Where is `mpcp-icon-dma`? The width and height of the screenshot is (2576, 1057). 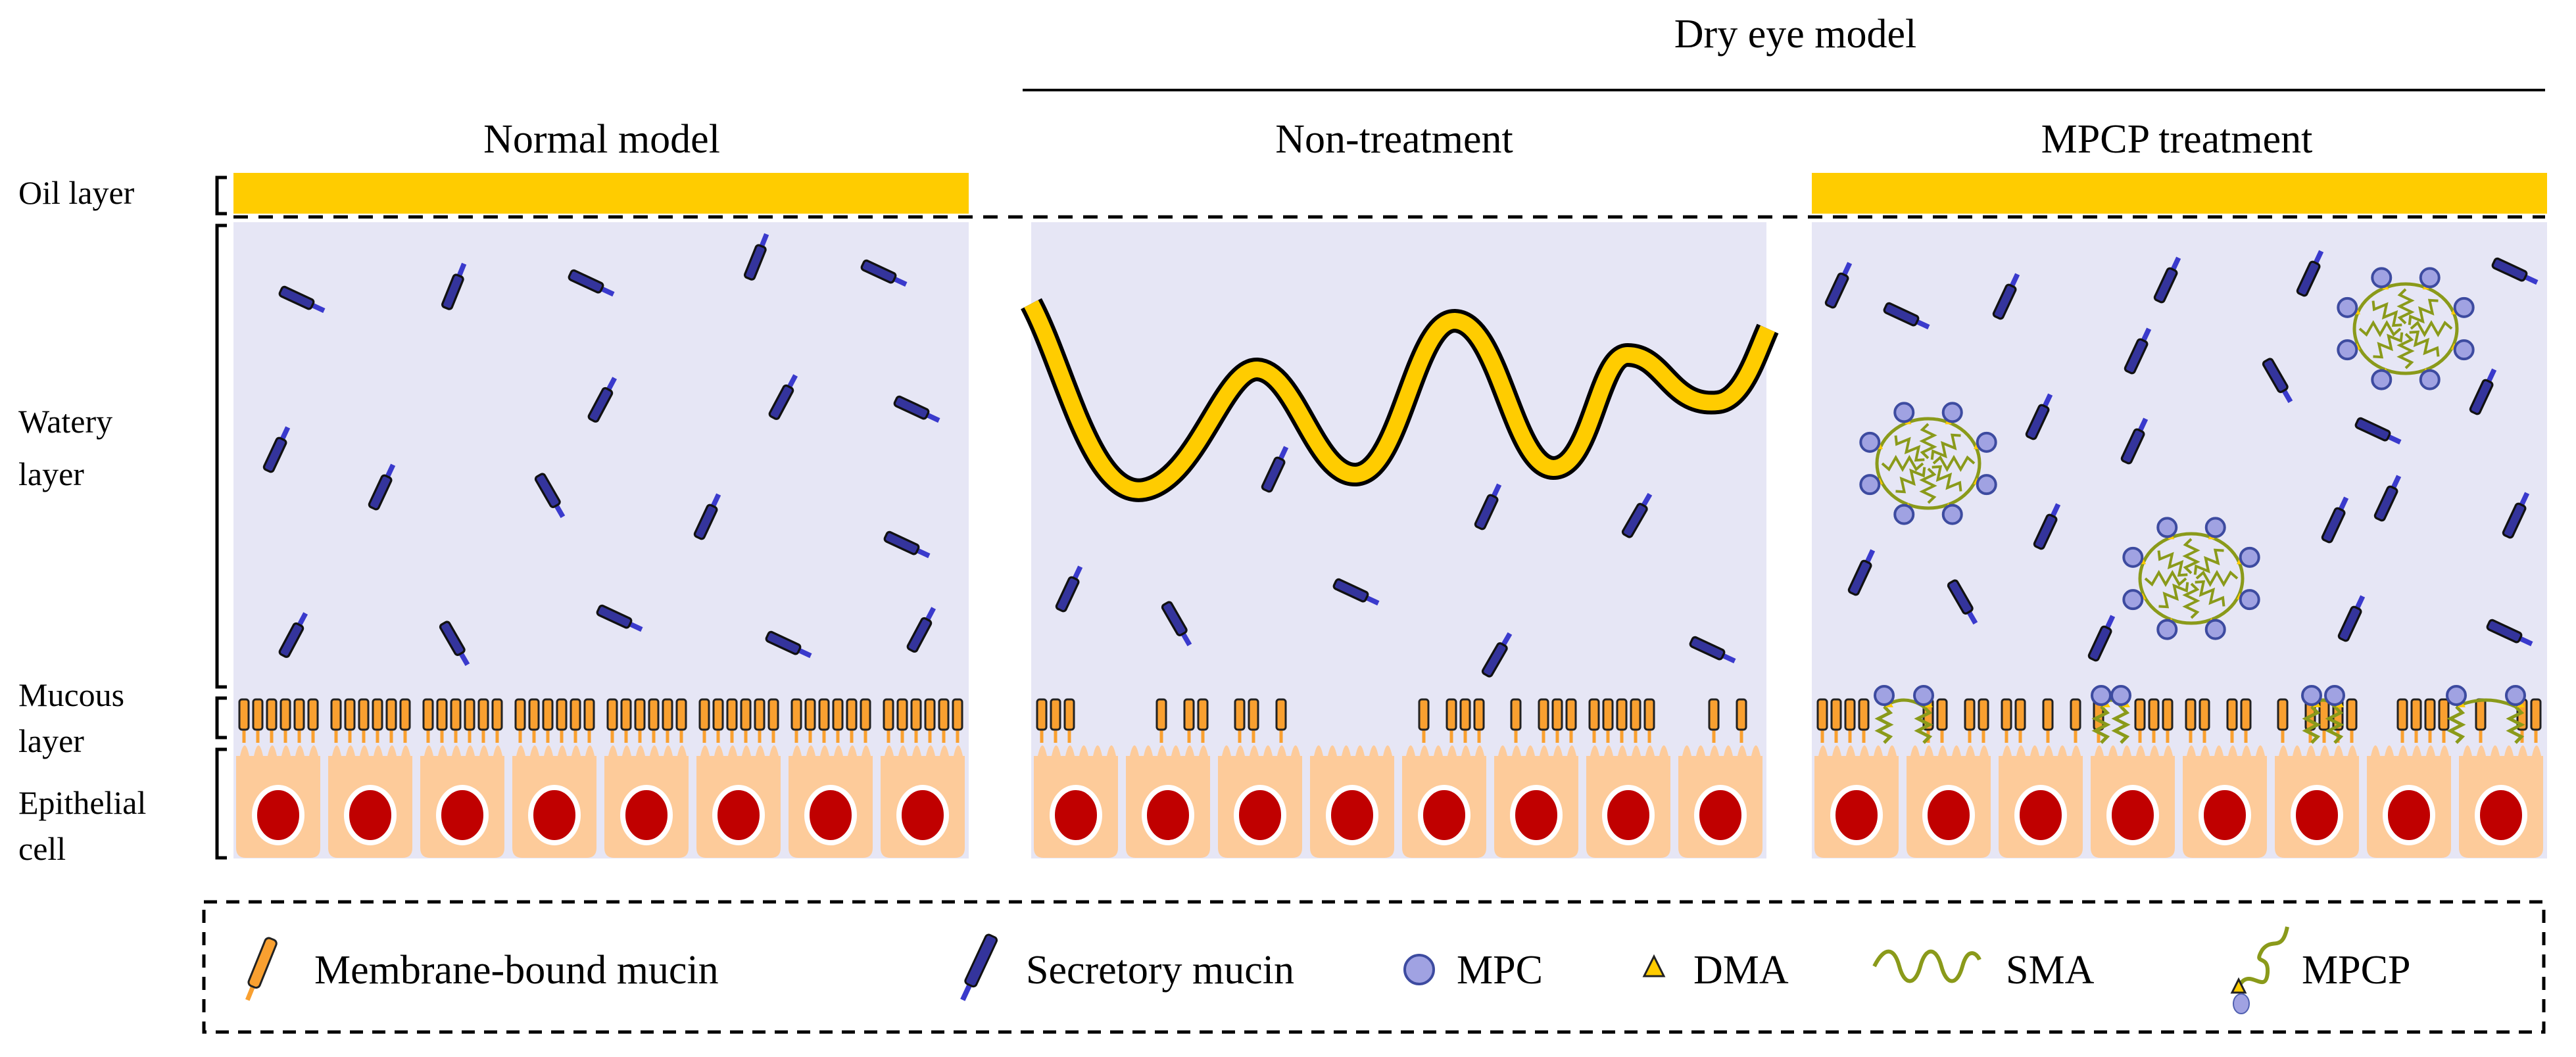
mpcp-icon-dma is located at coordinates (2238, 985).